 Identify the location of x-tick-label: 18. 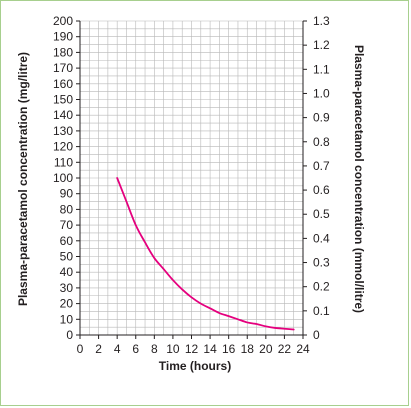
(248, 349).